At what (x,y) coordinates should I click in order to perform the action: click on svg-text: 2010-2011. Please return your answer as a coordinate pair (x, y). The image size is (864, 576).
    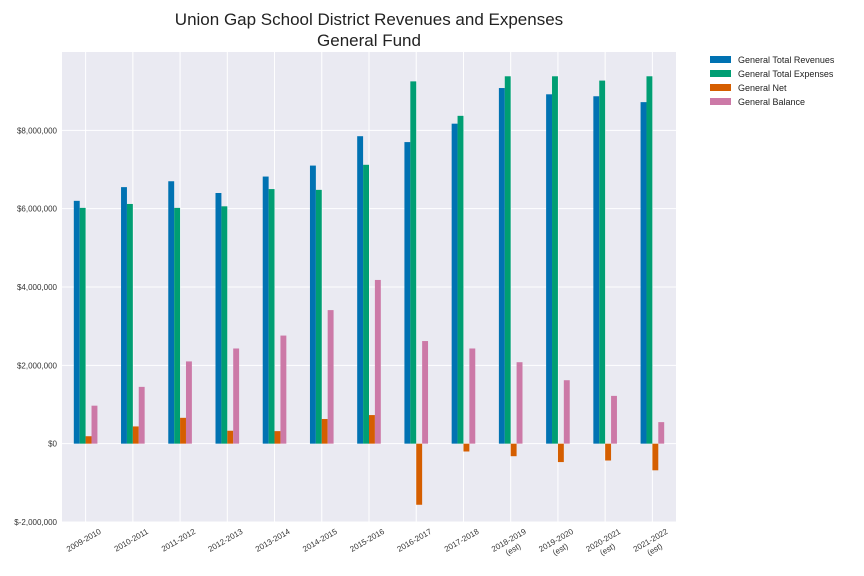
    Looking at the image, I should click on (132, 540).